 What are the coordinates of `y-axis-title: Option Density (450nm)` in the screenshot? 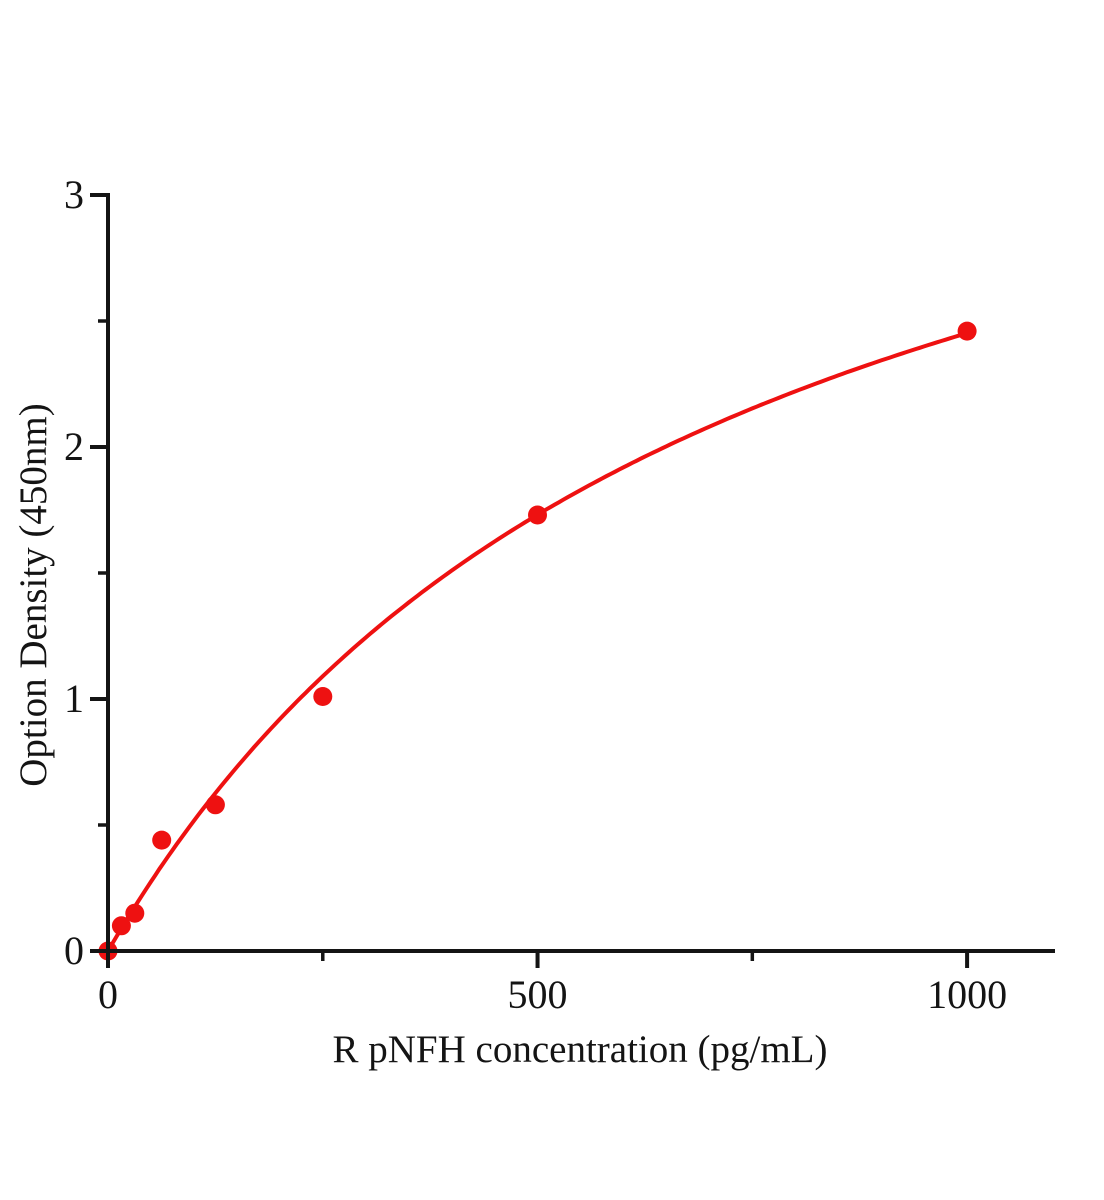 It's located at (33, 594).